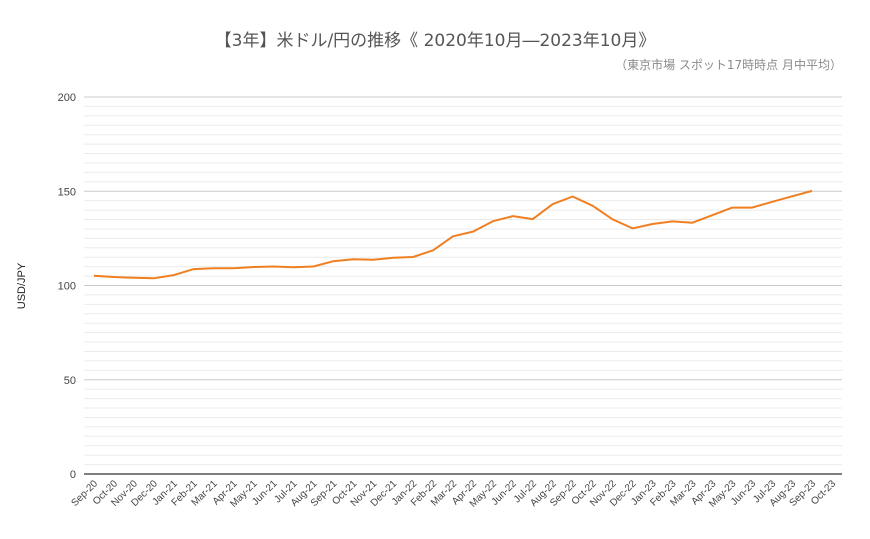  Describe the element at coordinates (67, 98) in the screenshot. I see `y-tick-label: 200` at that location.